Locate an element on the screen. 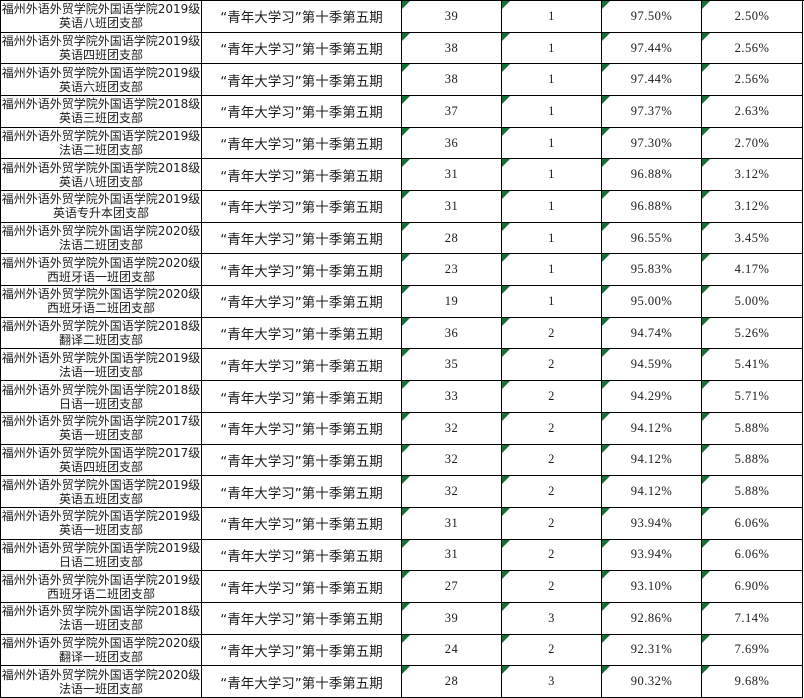 Image resolution: width=804 pixels, height=698 pixels. branch-name-cell: 福州外语外贸学院外国语学院2020级 法语一班团支部 is located at coordinates (101, 682).